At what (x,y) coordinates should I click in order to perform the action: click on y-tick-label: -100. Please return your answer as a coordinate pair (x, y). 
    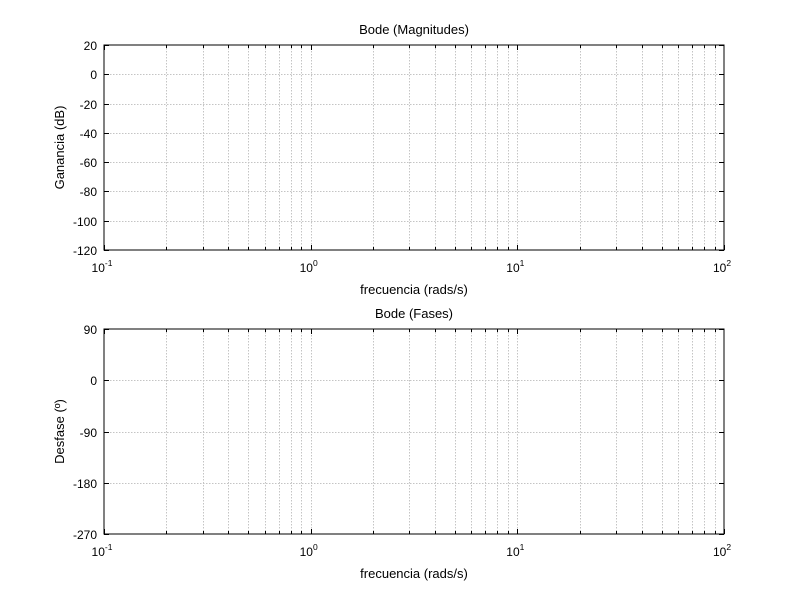
    Looking at the image, I should click on (85, 222).